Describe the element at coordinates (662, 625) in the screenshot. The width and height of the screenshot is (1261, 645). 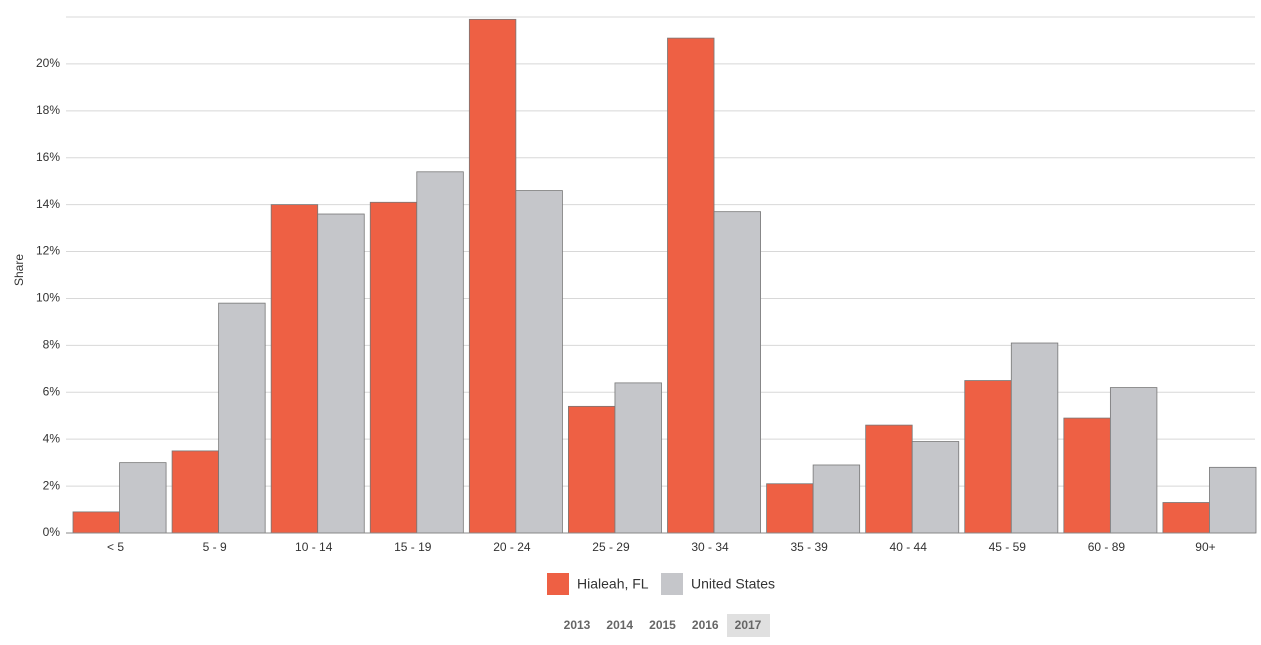
I see `year-button: 2015` at that location.